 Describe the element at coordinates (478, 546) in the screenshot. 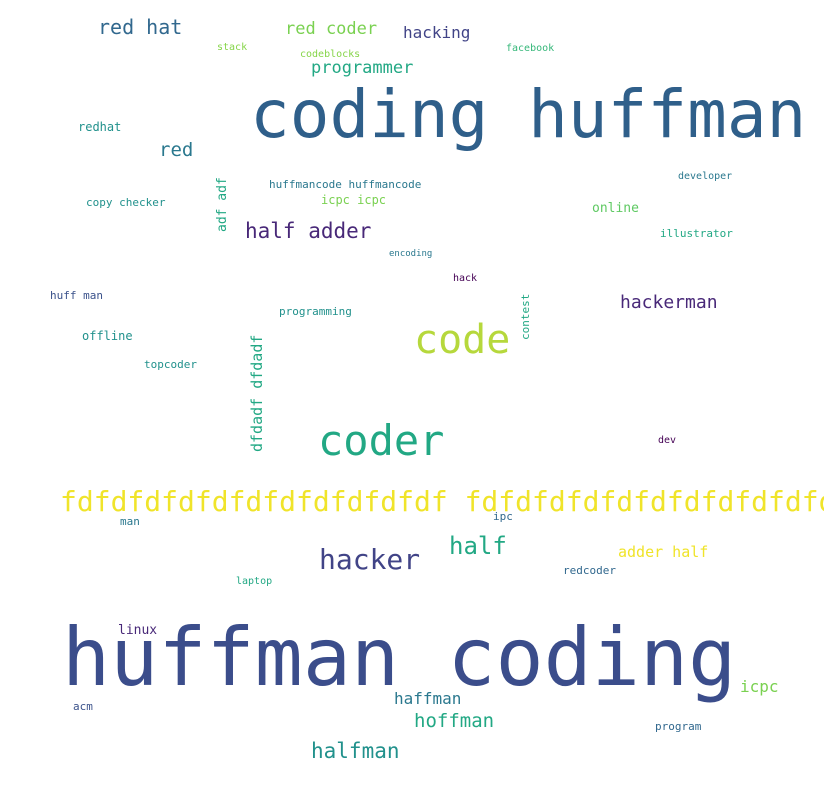

I see `word-half: half` at that location.